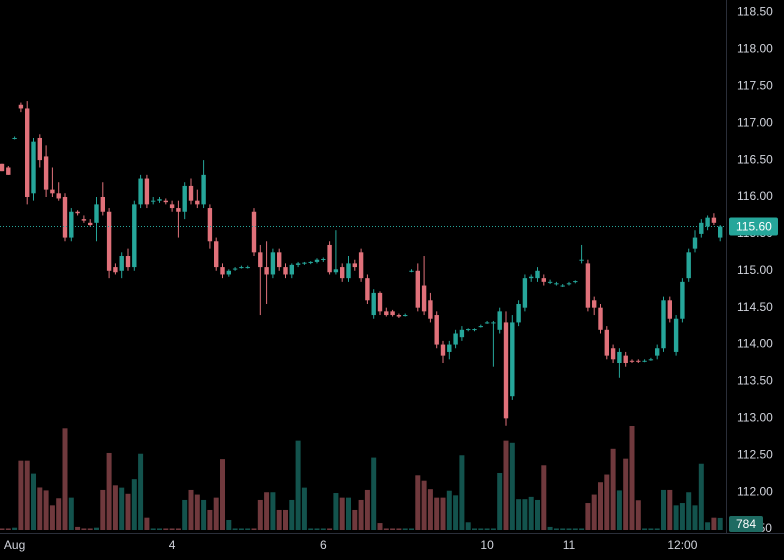 The width and height of the screenshot is (784, 560). What do you see at coordinates (755, 49) in the screenshot?
I see `y-tick-label: 118.00` at bounding box center [755, 49].